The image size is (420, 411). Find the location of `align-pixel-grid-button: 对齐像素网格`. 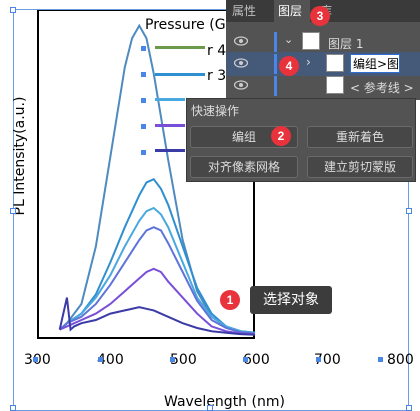

align-pixel-grid-button: 对齐像素网格 is located at coordinates (244, 167).